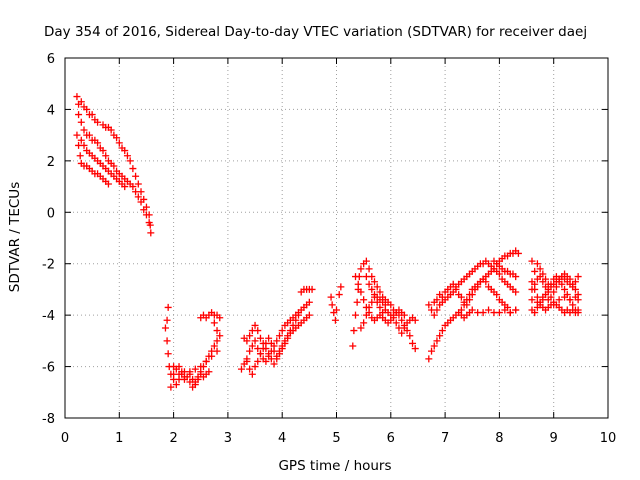 The height and width of the screenshot is (480, 640). Describe the element at coordinates (334, 466) in the screenshot. I see `x-axis-label: GPS time / hours` at that location.